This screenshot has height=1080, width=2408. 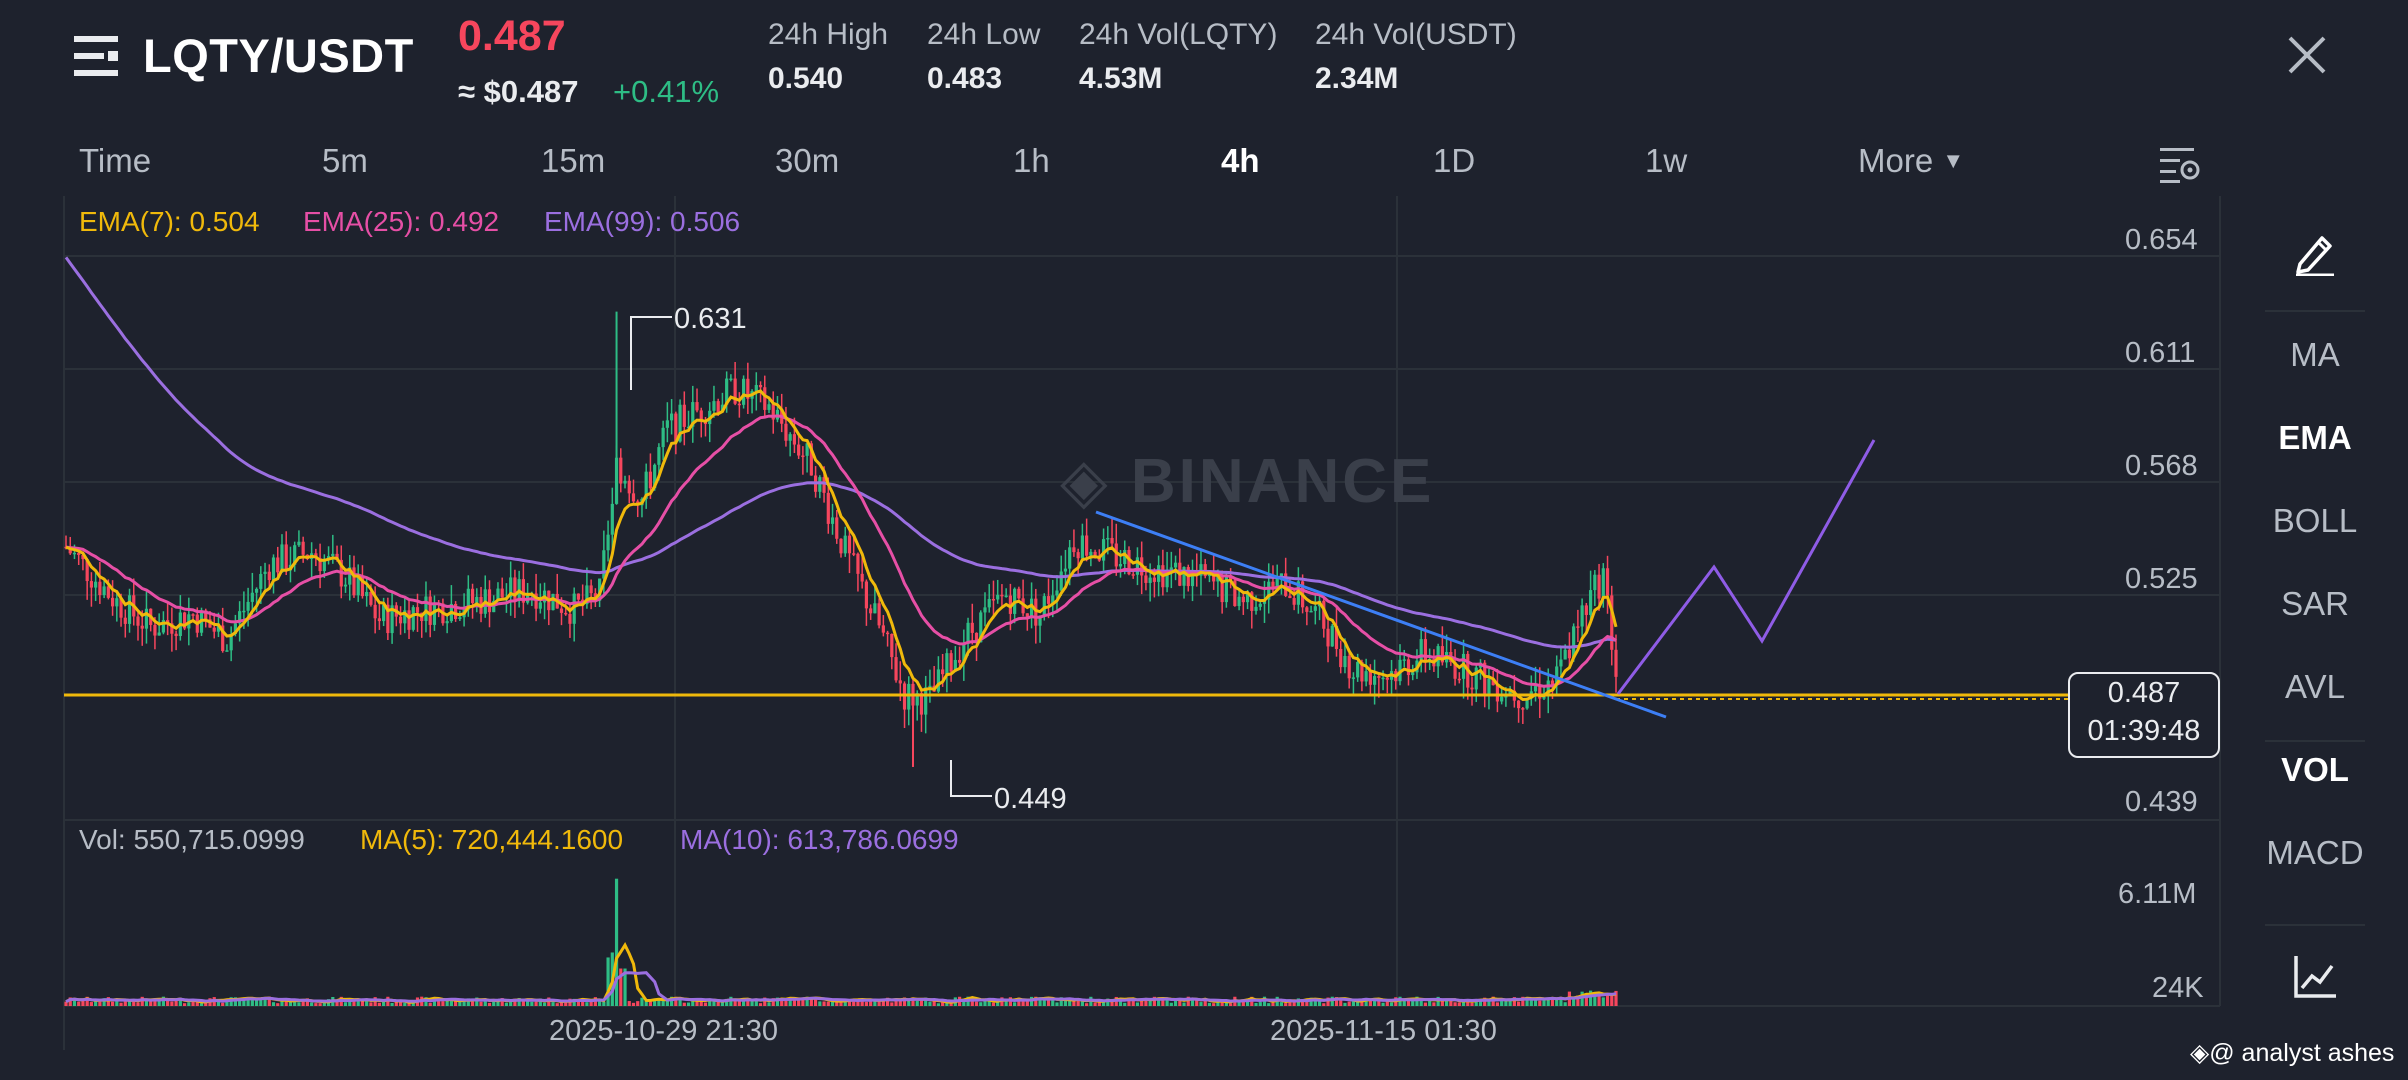 What do you see at coordinates (278, 55) in the screenshot?
I see `symbol-title: LQTY/USDT` at bounding box center [278, 55].